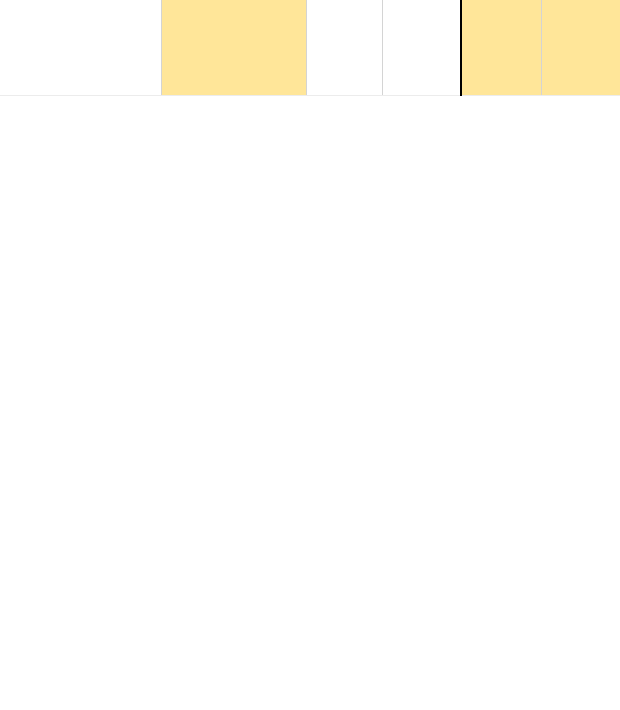  I want to click on header-notes, so click(234, 48).